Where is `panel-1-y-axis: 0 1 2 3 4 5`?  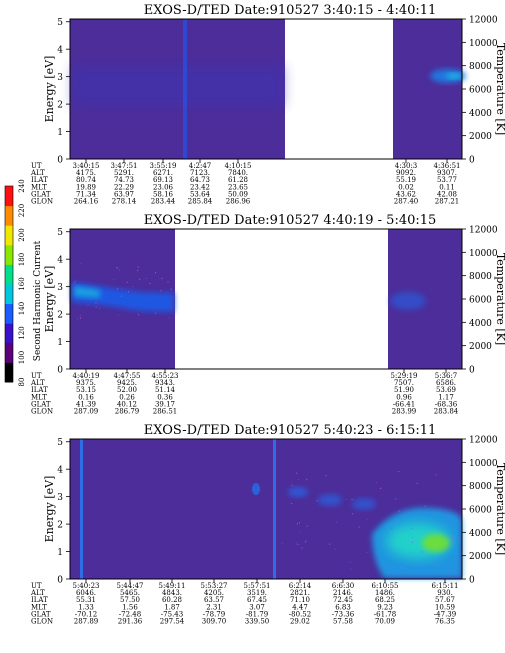
panel-1-y-axis: 0 1 2 3 4 5 is located at coordinates (63, 92).